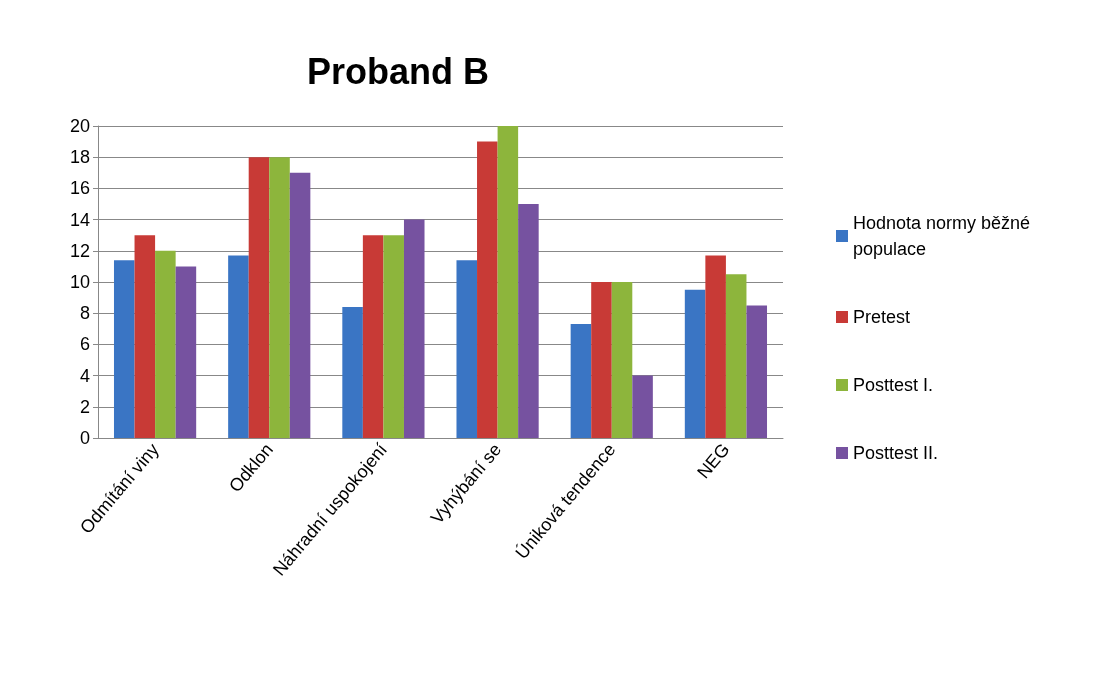 The image size is (1107, 677). What do you see at coordinates (79, 219) in the screenshot?
I see `y-tick-label: 14` at bounding box center [79, 219].